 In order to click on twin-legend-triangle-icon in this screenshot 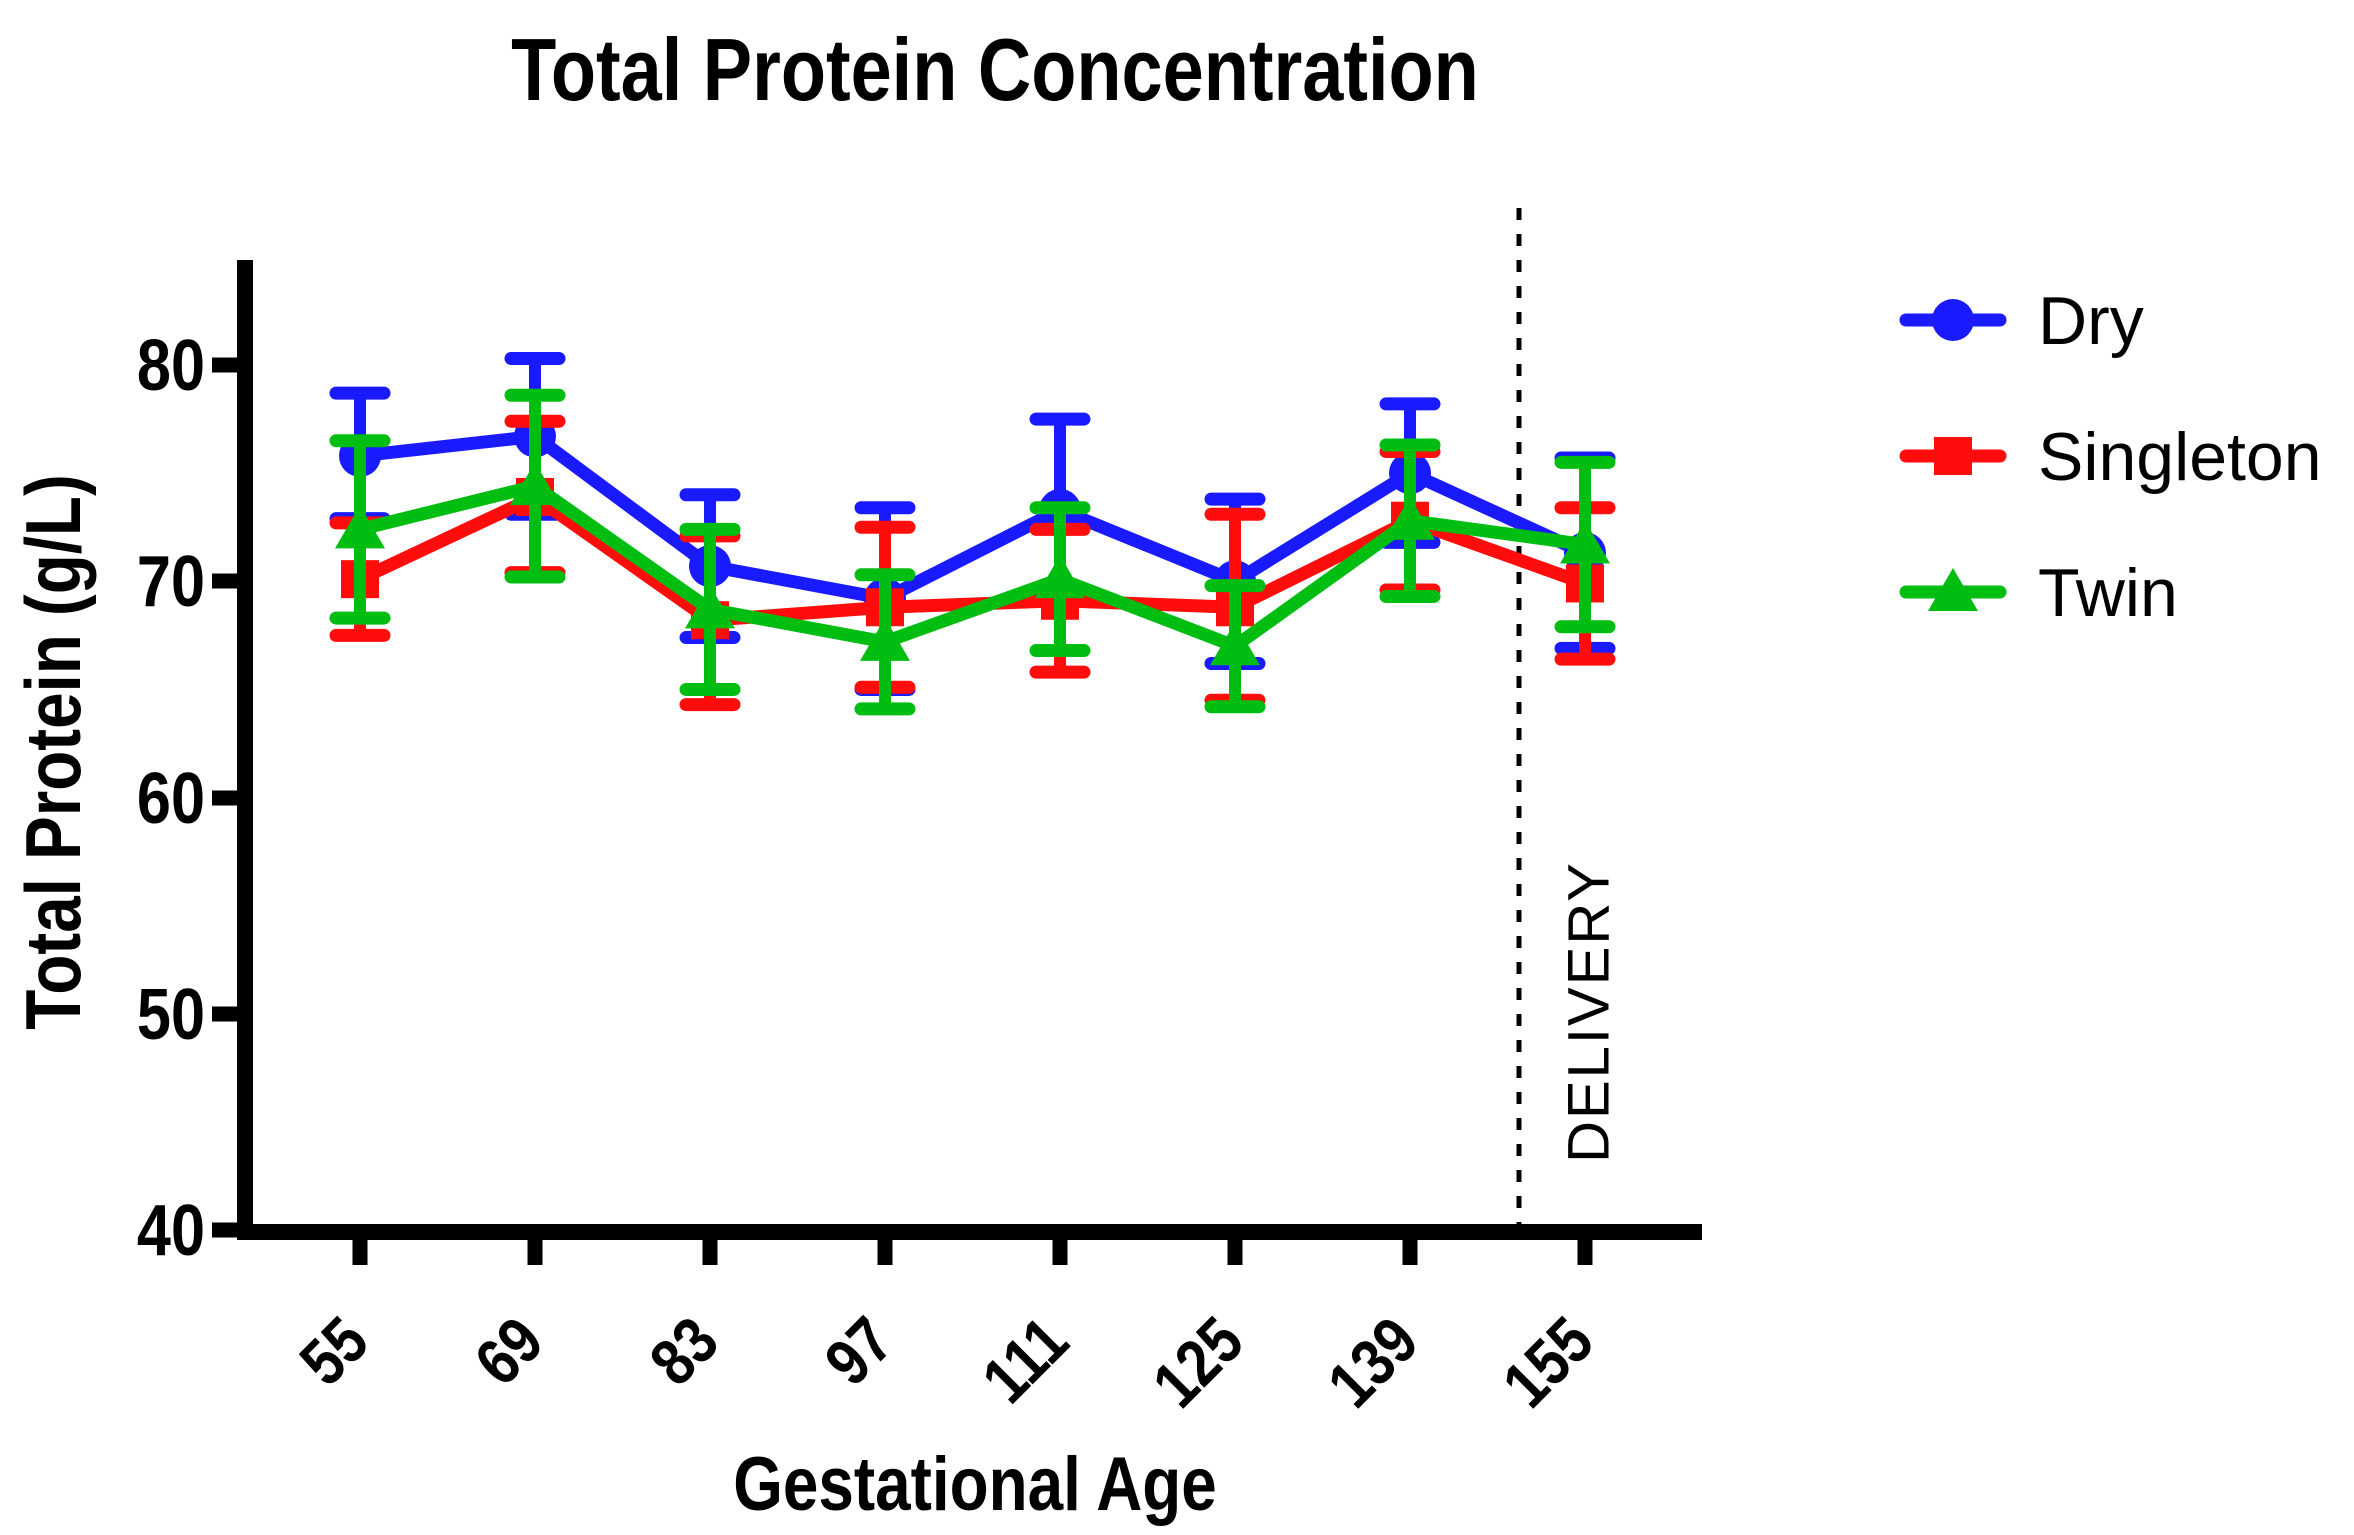, I will do `click(1953, 589)`.